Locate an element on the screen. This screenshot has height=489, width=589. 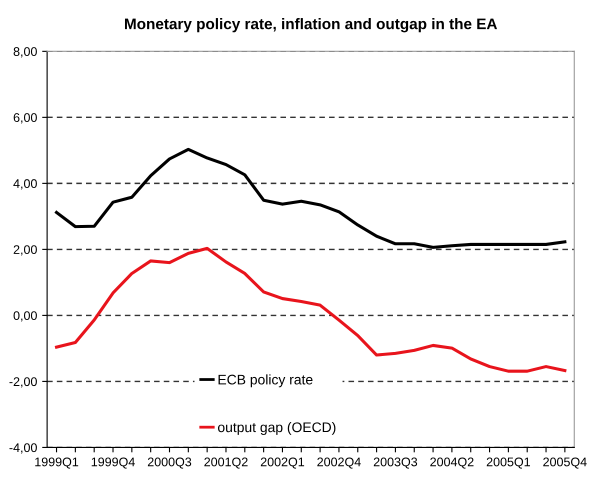
chart-title: Monetary policy rate, inflation and outgap in the EA is located at coordinates (311, 25).